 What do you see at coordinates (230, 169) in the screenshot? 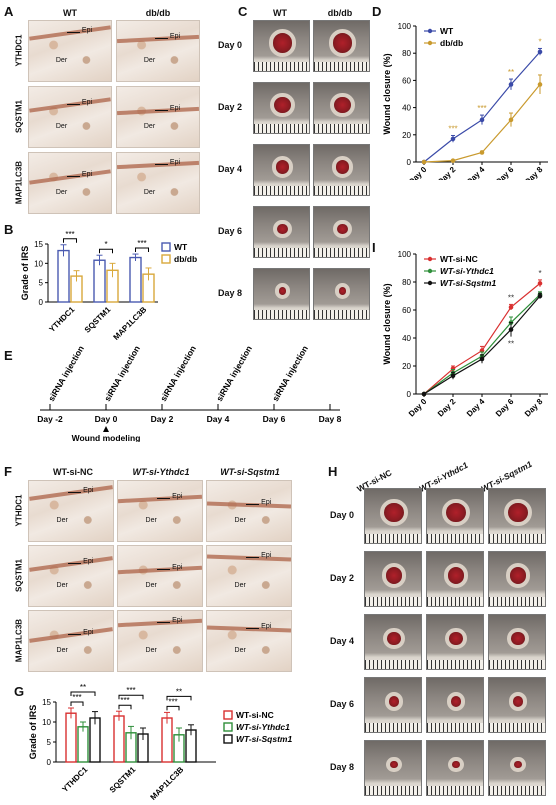
I see `panel-c-day-label: Day 4` at bounding box center [230, 169].